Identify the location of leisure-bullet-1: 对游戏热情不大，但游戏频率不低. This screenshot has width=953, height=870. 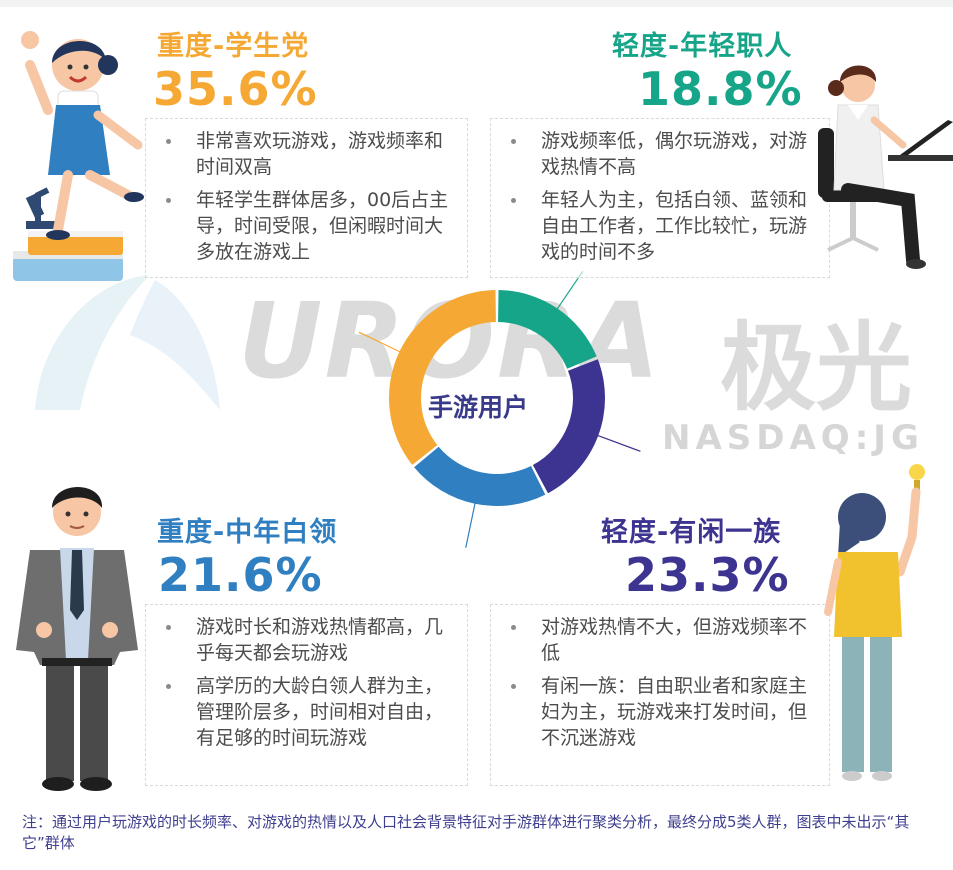
(659, 640).